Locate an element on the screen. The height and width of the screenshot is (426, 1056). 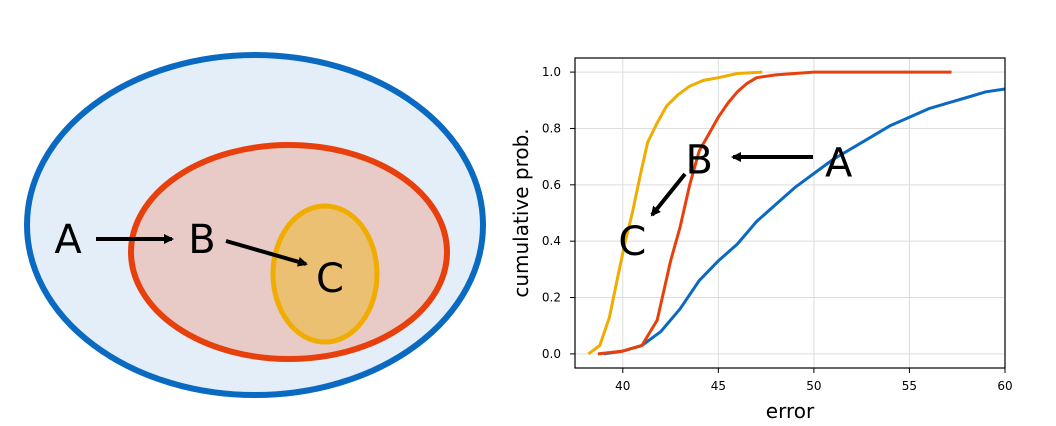
series-line-c is located at coordinates (675, 213).